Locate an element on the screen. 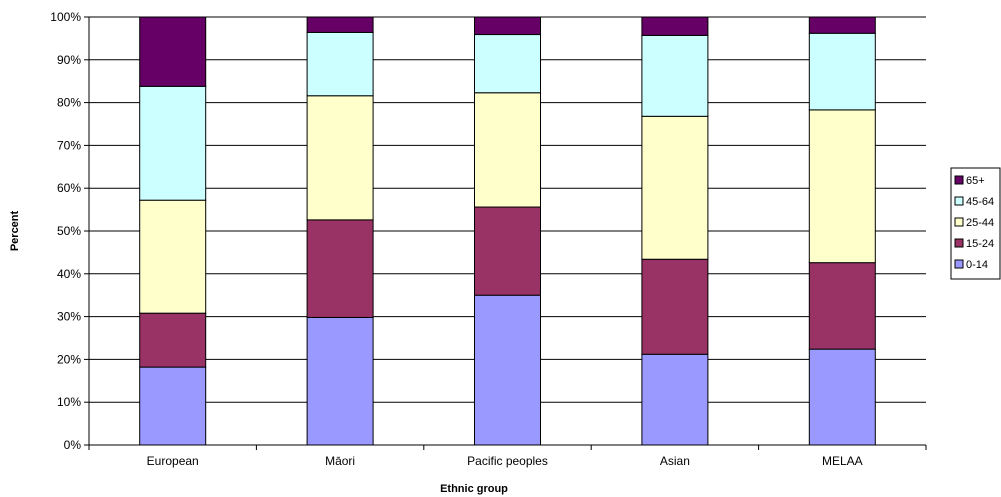  y-tick-label: 80% is located at coordinates (69, 103).